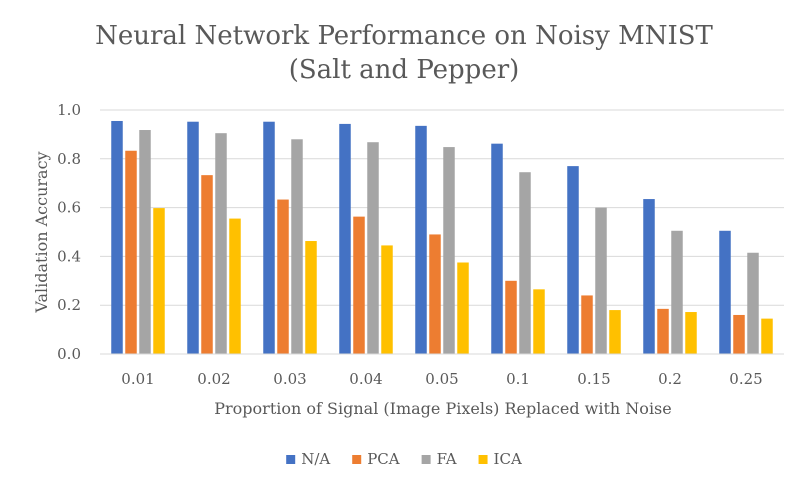 The height and width of the screenshot is (491, 808). I want to click on bar-fa-0.25, so click(753, 303).